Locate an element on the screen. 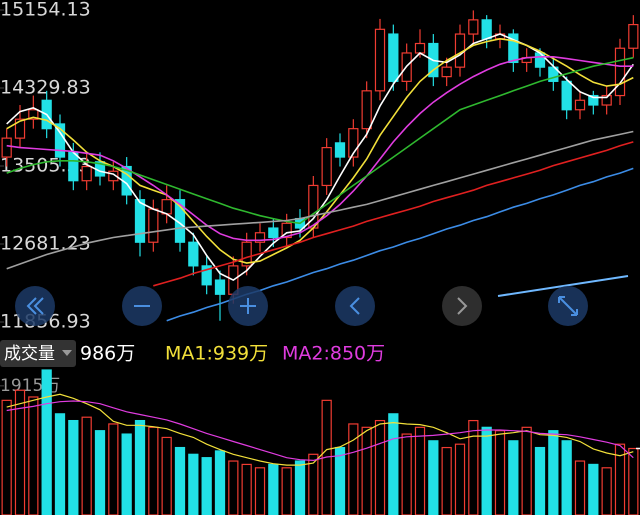 Image resolution: width=640 pixels, height=515 pixels. trend-line is located at coordinates (563, 286).